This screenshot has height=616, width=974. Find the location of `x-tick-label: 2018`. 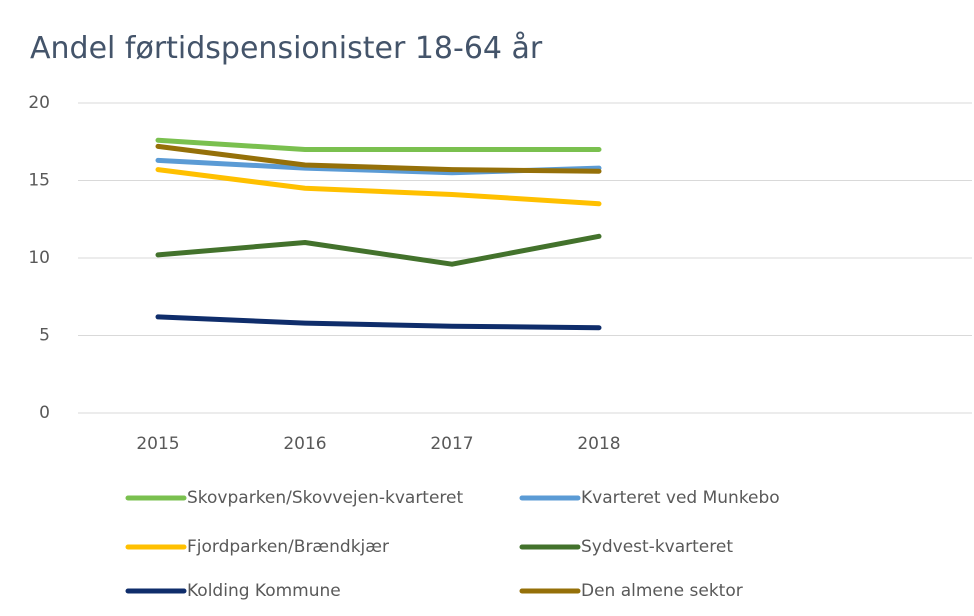

x-tick-label: 2018 is located at coordinates (598, 444).